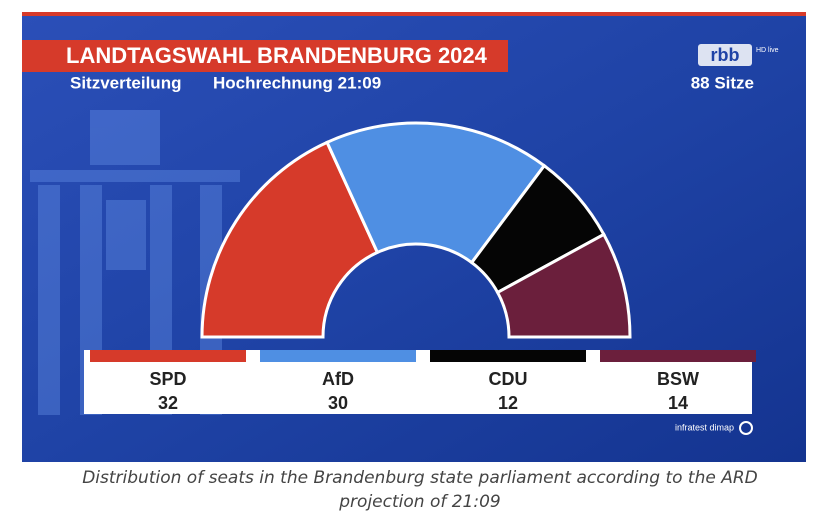 This screenshot has height=519, width=840. I want to click on broadcaster-logo: rbb, so click(725, 55).